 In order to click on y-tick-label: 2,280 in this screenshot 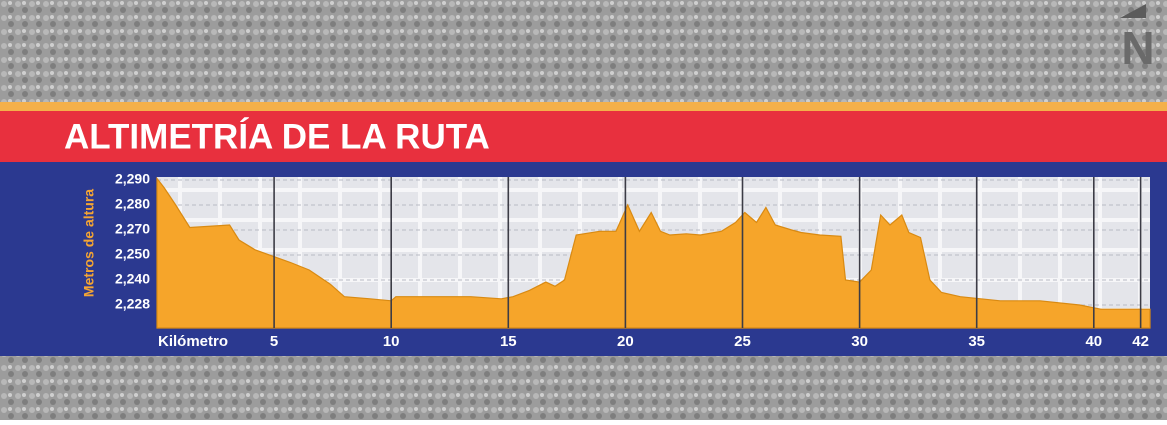, I will do `click(132, 204)`.